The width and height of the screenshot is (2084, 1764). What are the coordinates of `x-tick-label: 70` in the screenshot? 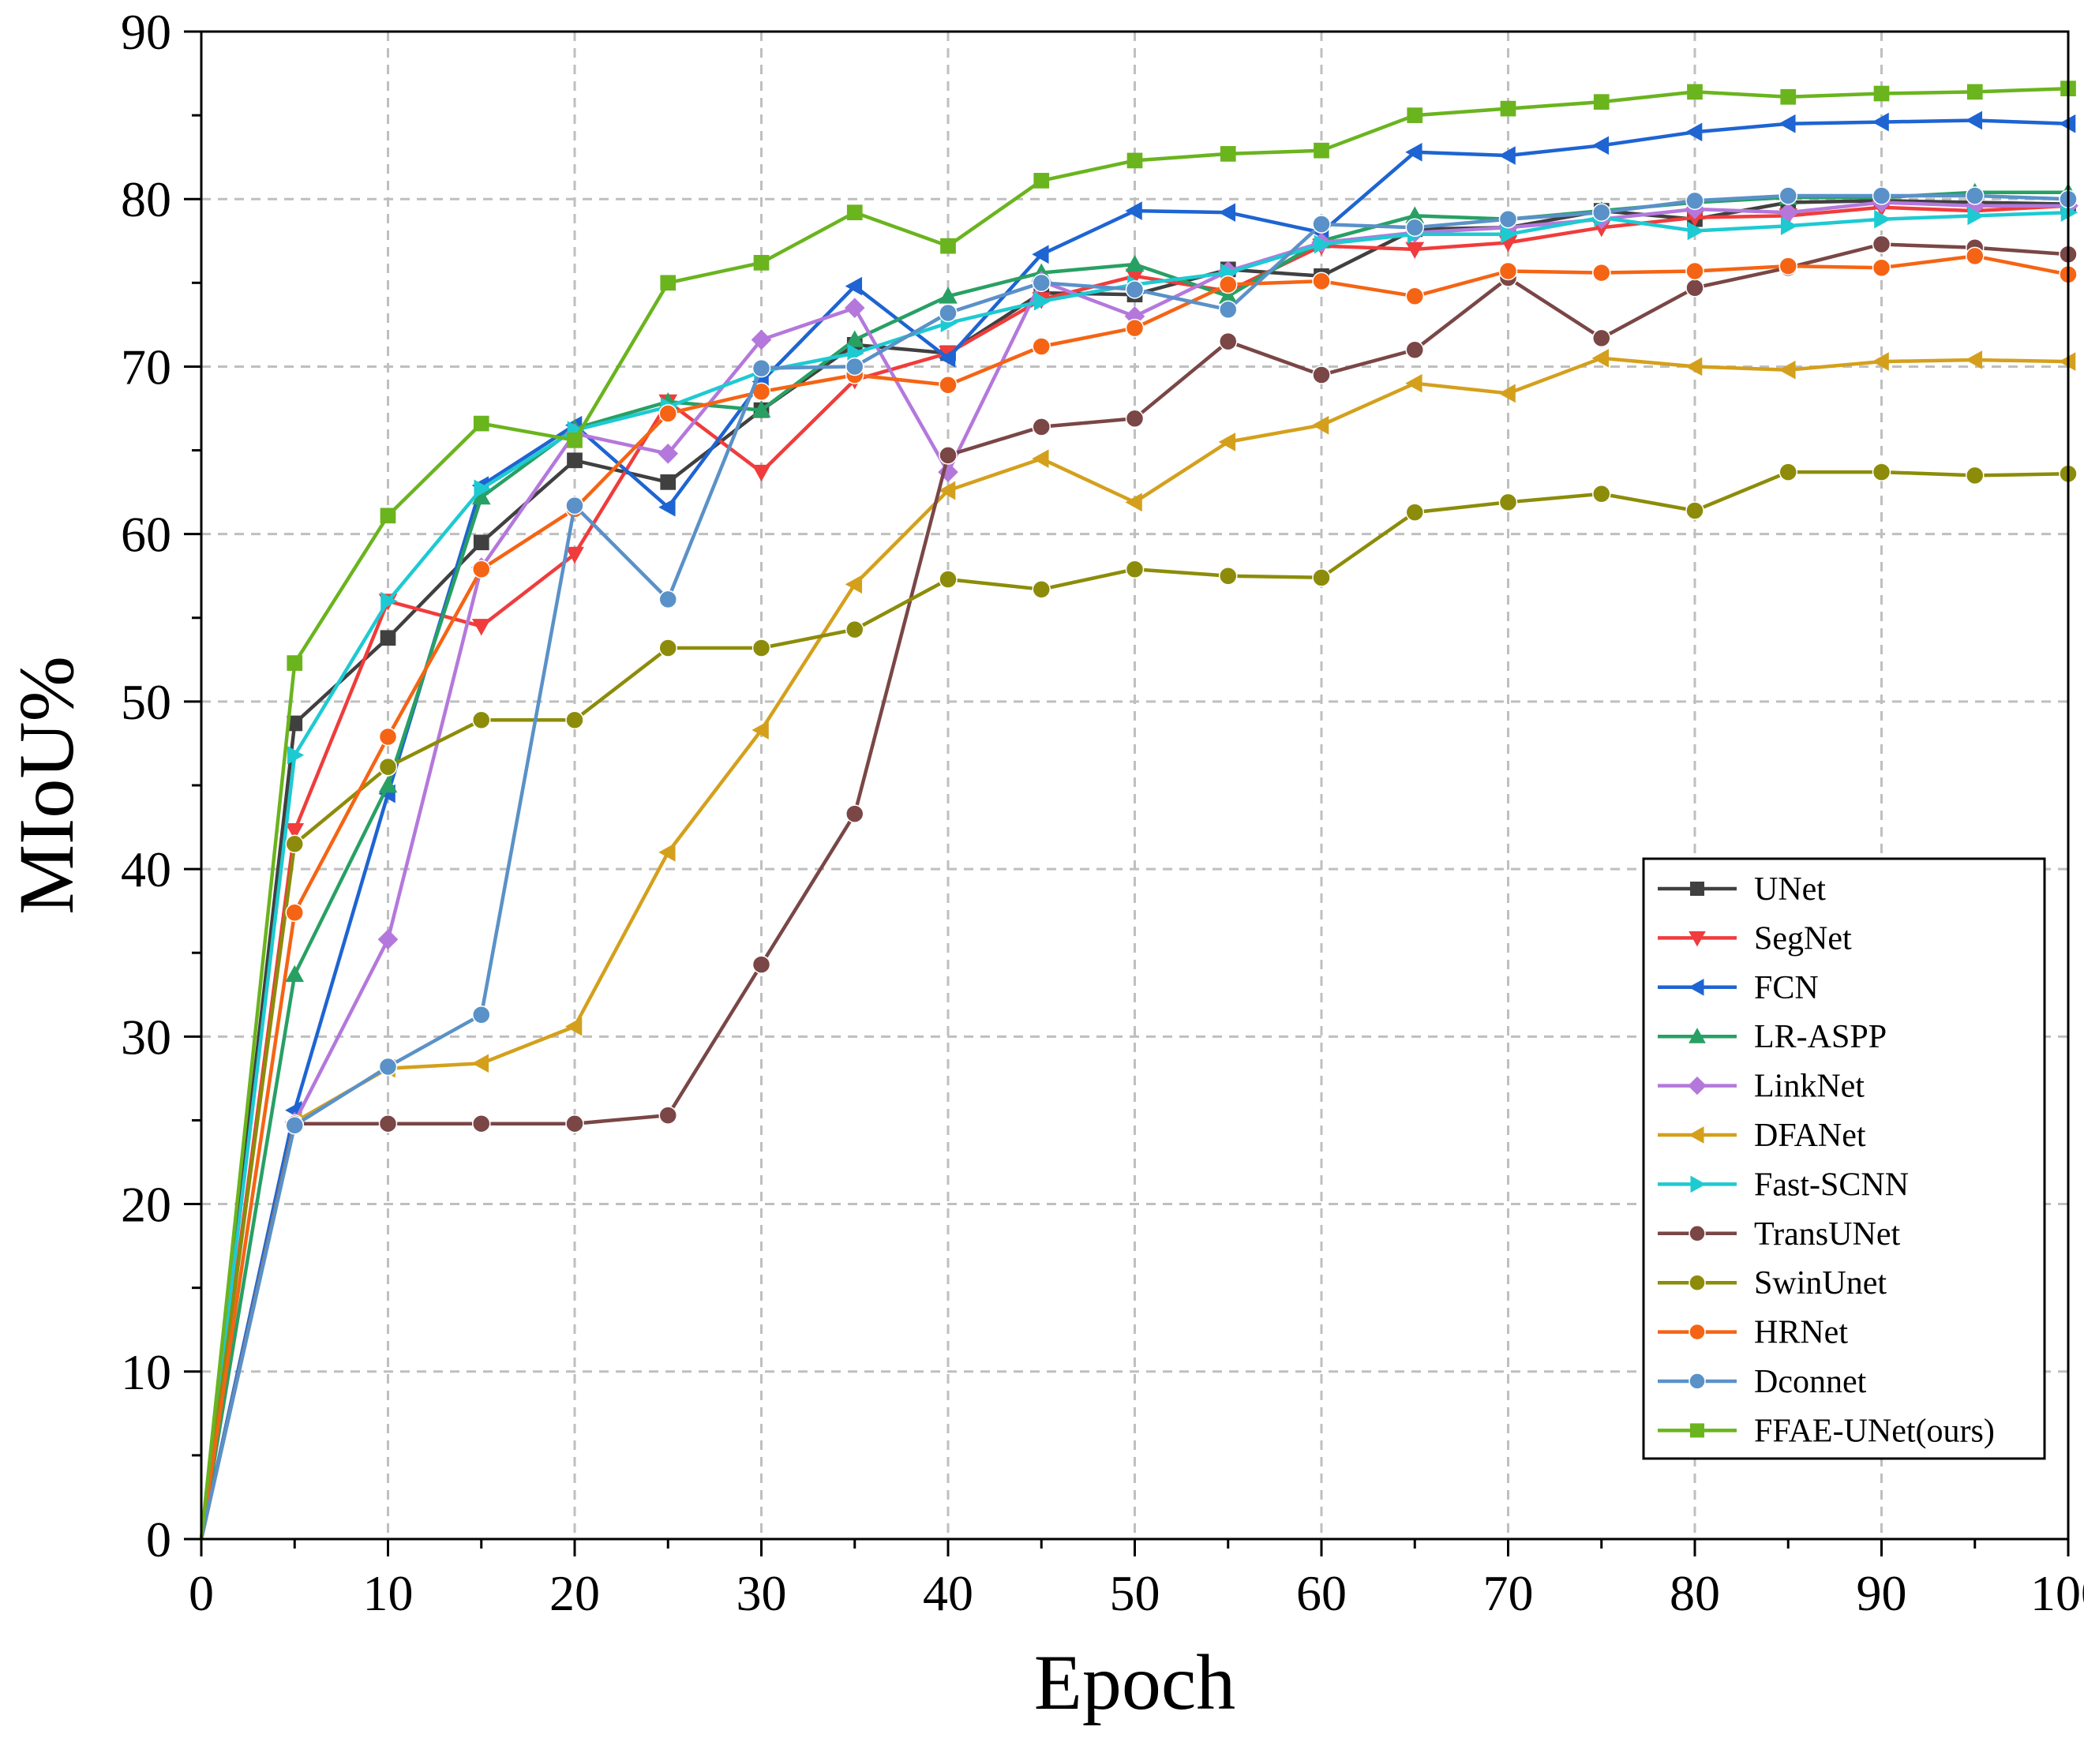 It's located at (1508, 1593).